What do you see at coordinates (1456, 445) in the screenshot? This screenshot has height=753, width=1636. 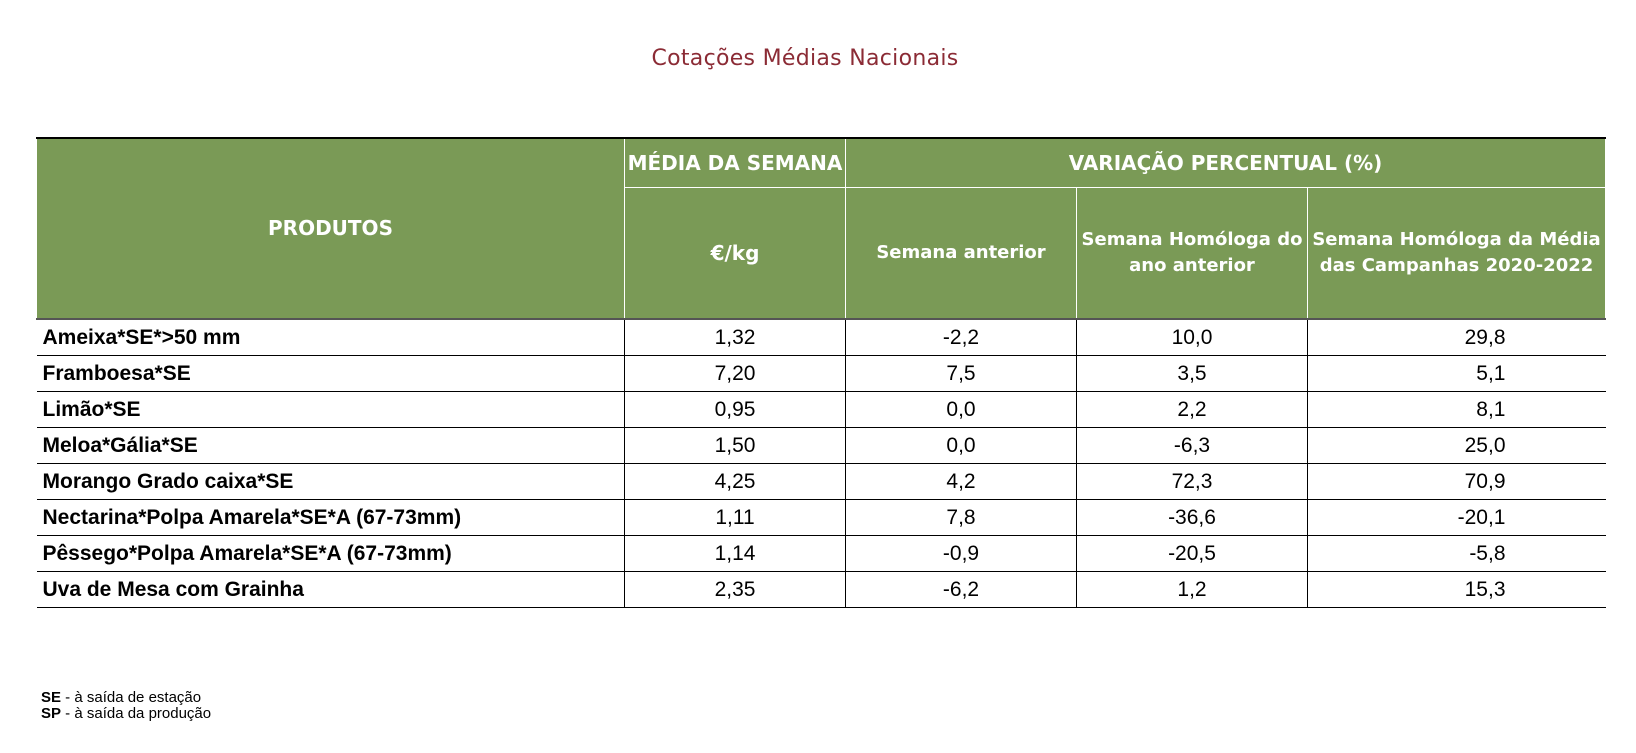 I see `campanhas-cell: 25,0` at bounding box center [1456, 445].